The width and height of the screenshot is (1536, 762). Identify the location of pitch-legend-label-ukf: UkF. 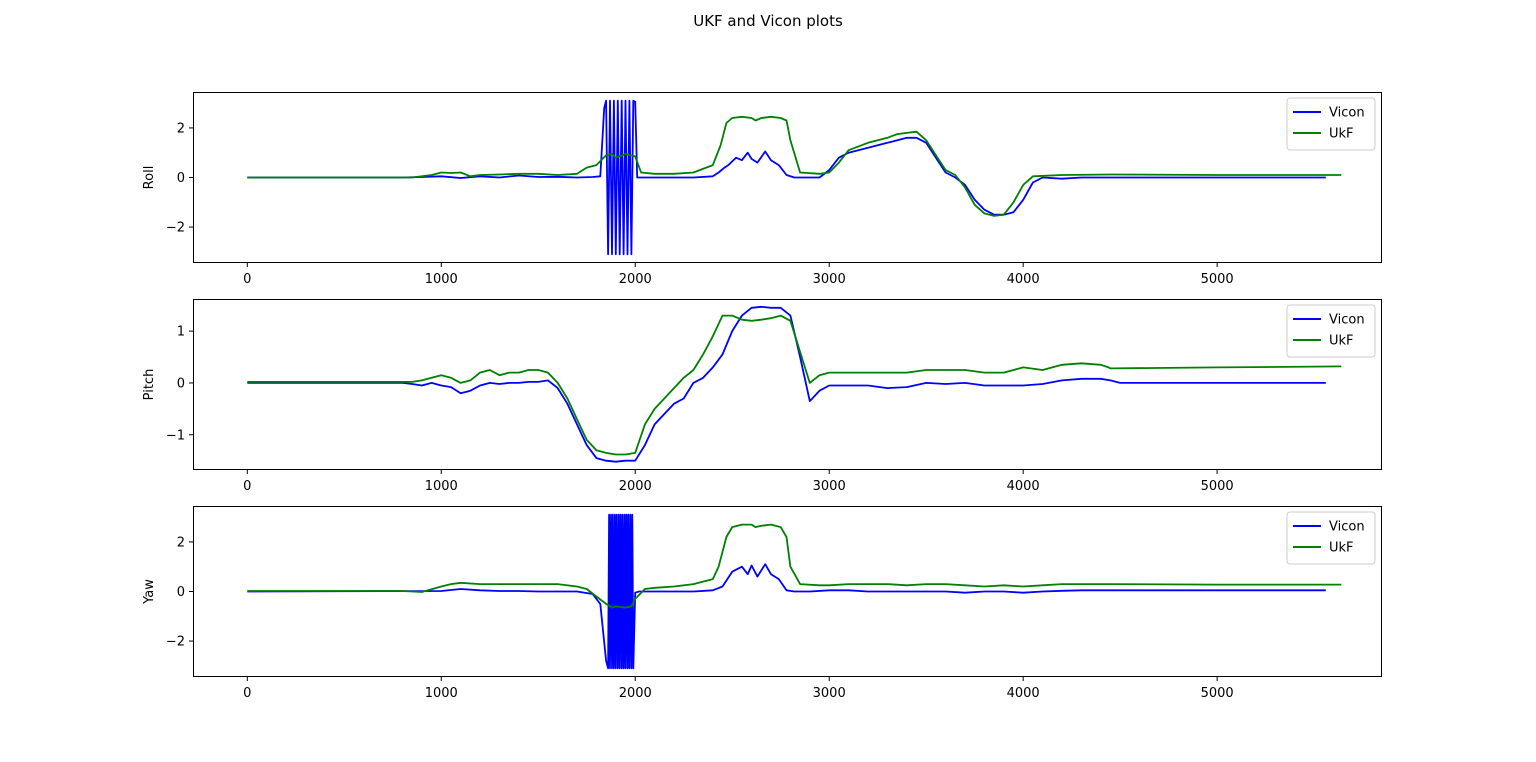
(1341, 341).